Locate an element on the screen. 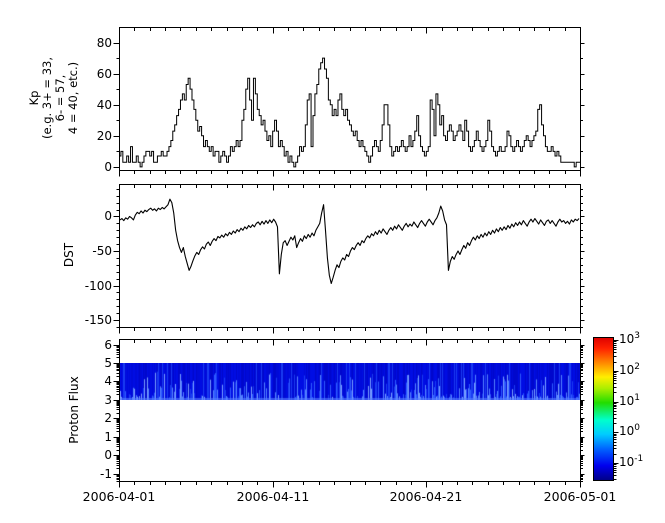 Image resolution: width=665 pixels, height=523 pixels. y-tick-label: -50 is located at coordinates (102, 250).